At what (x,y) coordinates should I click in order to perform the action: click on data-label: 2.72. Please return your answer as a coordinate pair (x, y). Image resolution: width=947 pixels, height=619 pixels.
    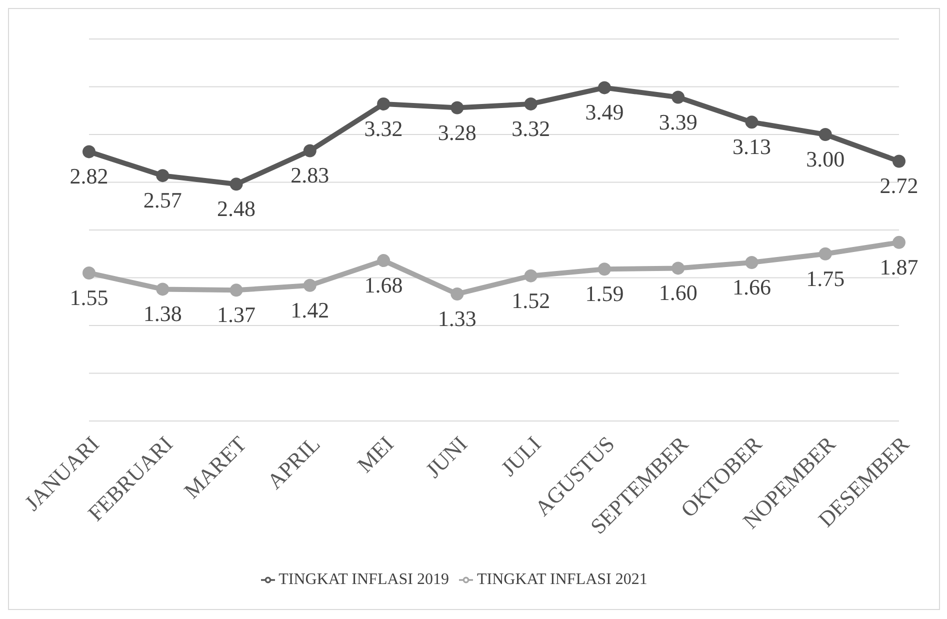
    Looking at the image, I should click on (899, 185).